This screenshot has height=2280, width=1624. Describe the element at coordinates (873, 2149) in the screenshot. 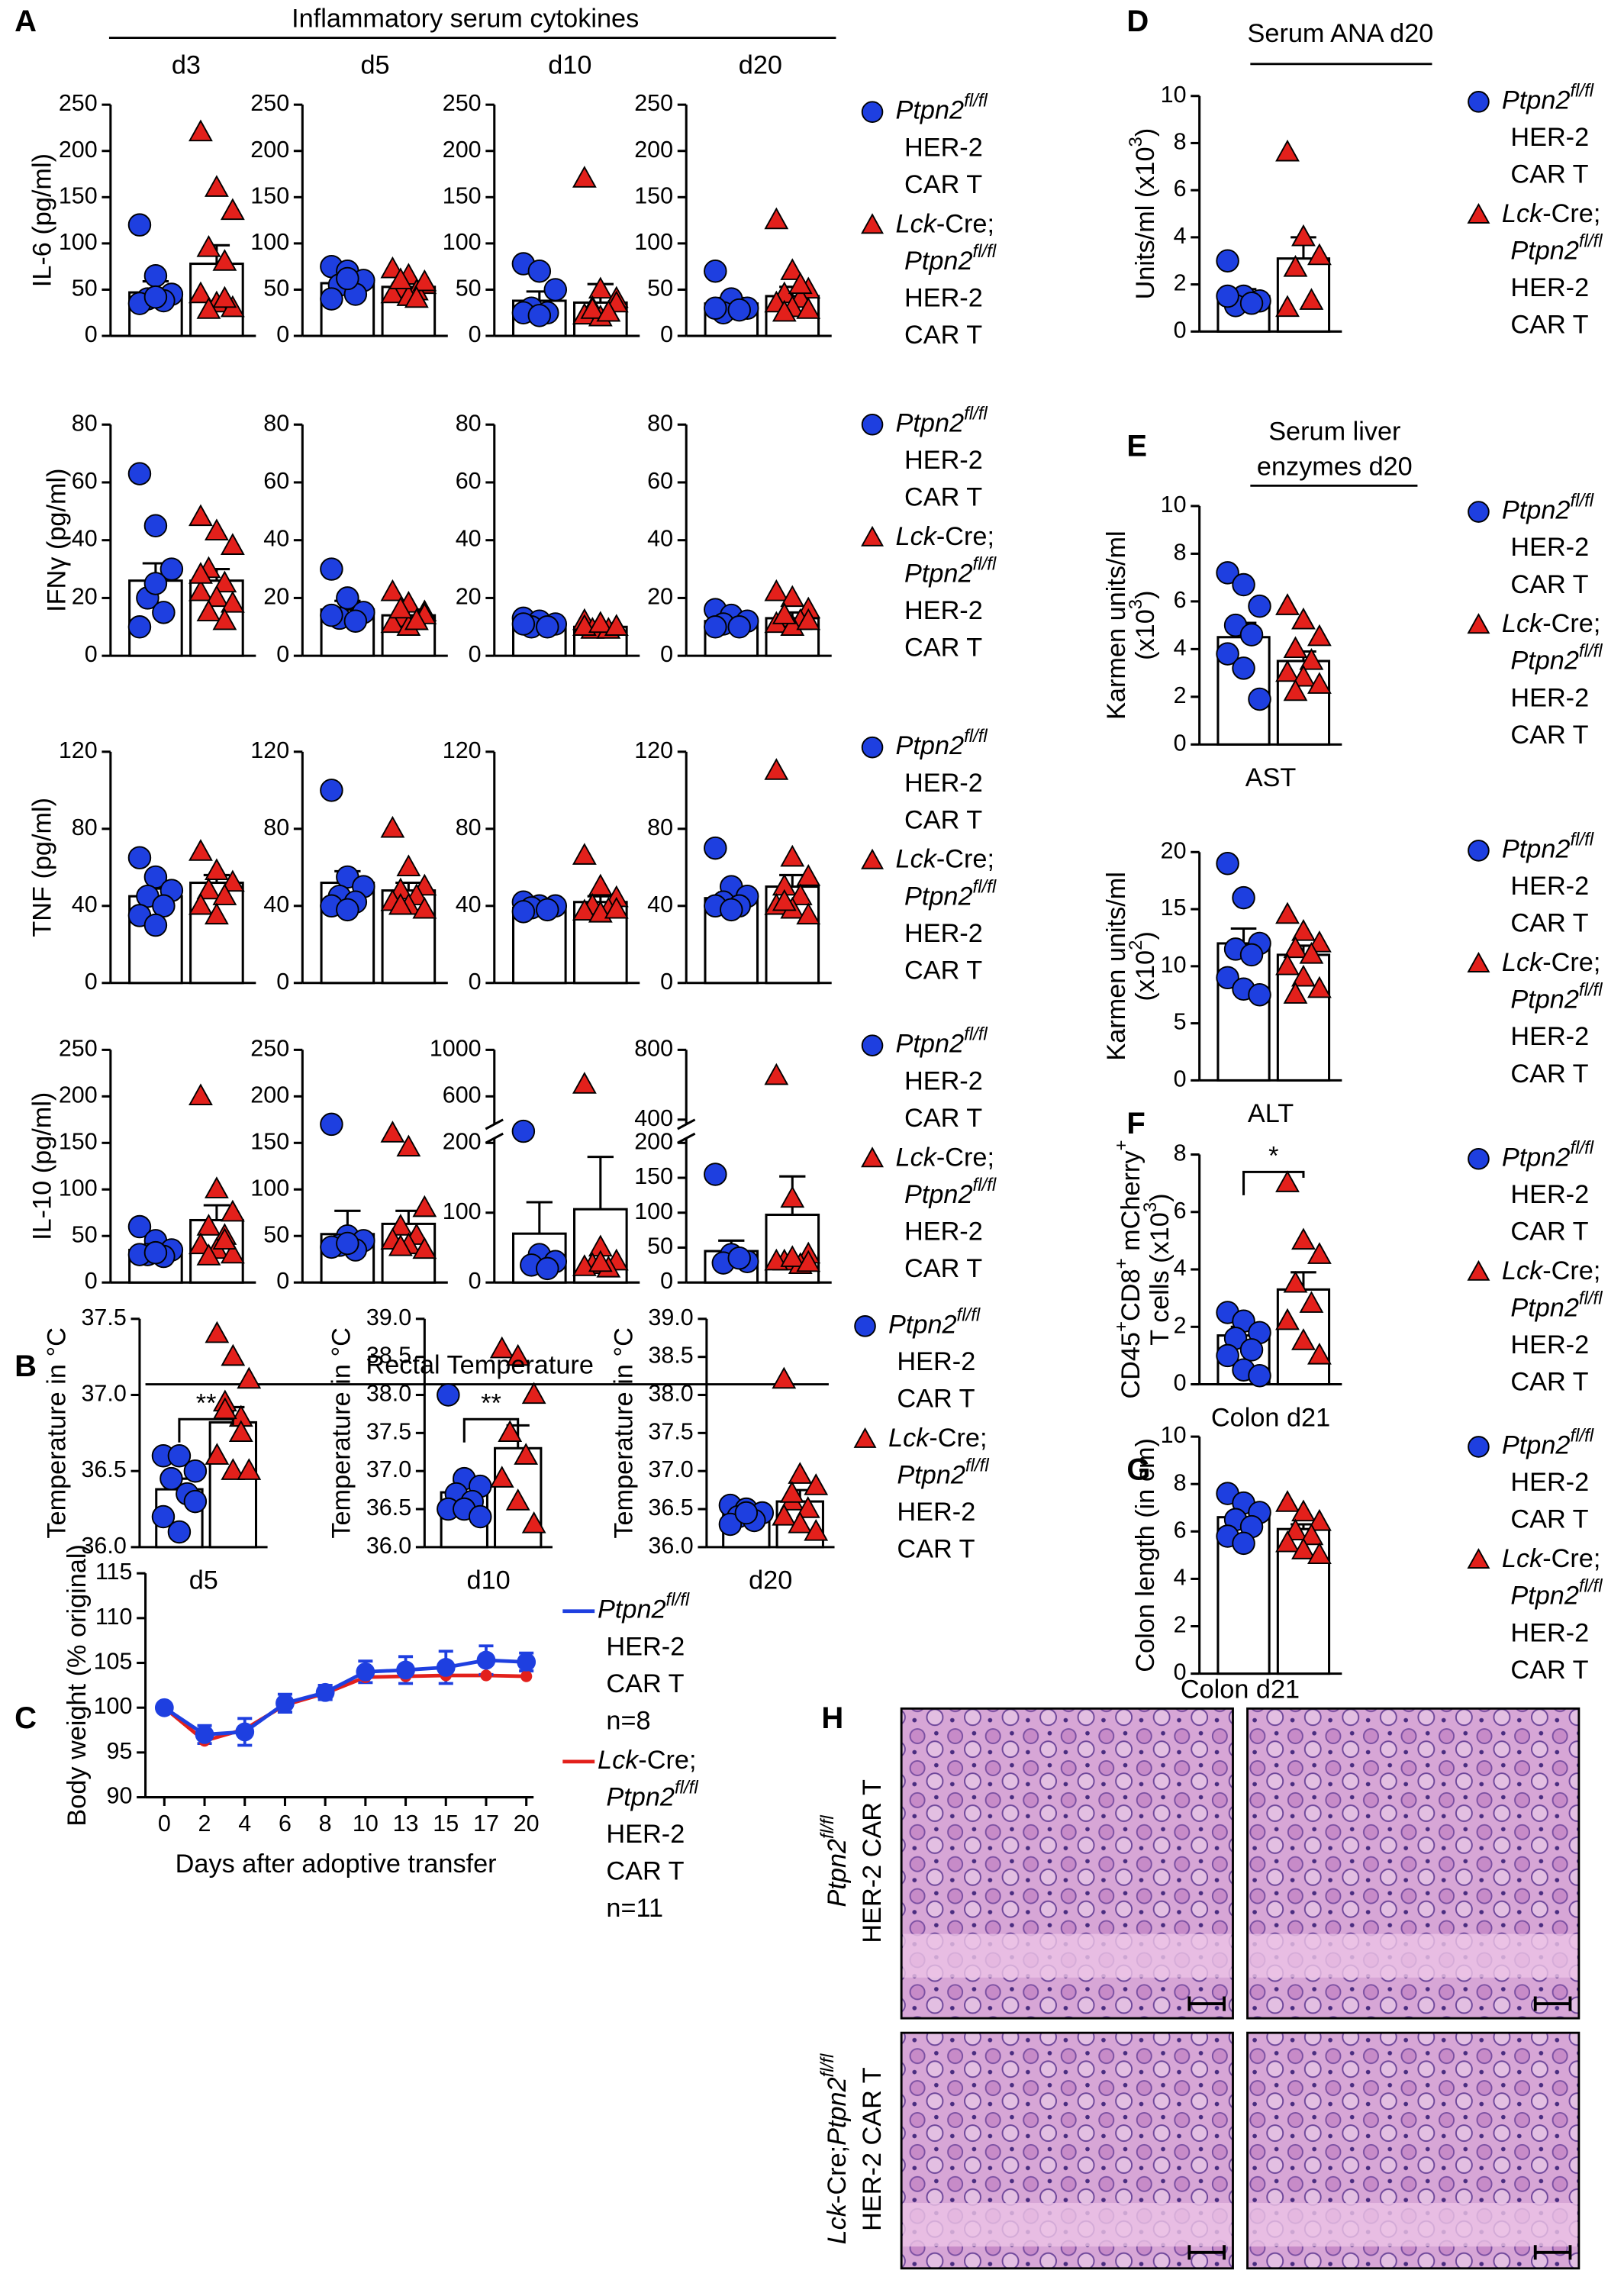

I see `row-label: HER-2 CAR T` at that location.